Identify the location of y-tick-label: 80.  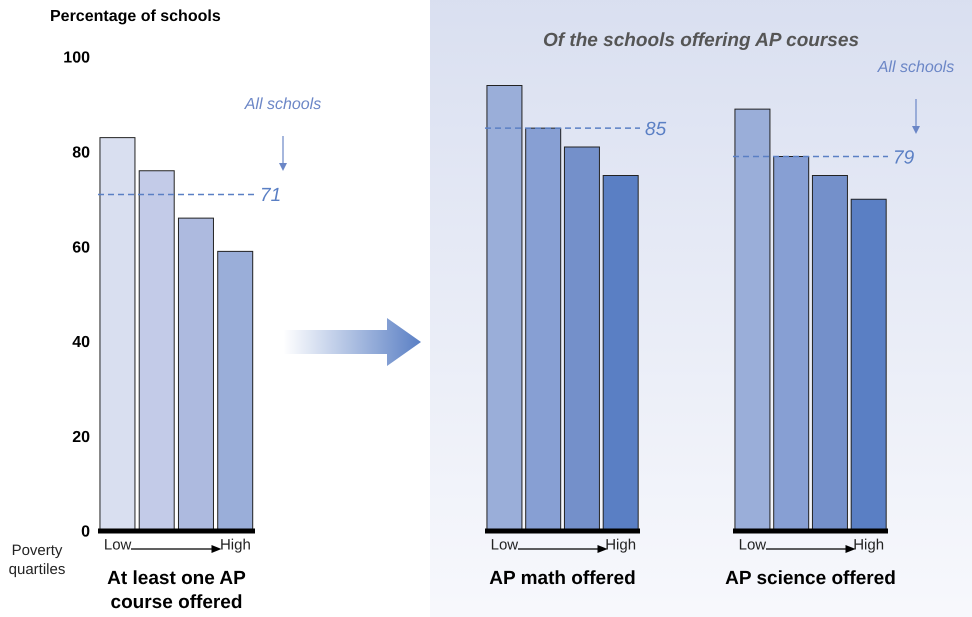
(81, 153).